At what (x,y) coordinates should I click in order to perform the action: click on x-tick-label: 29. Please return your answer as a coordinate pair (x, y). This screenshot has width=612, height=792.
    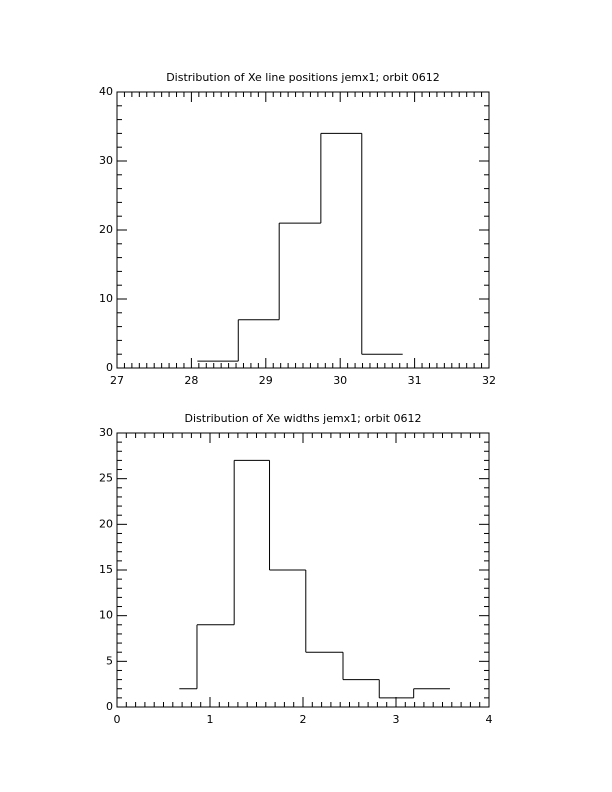
    Looking at the image, I should click on (266, 380).